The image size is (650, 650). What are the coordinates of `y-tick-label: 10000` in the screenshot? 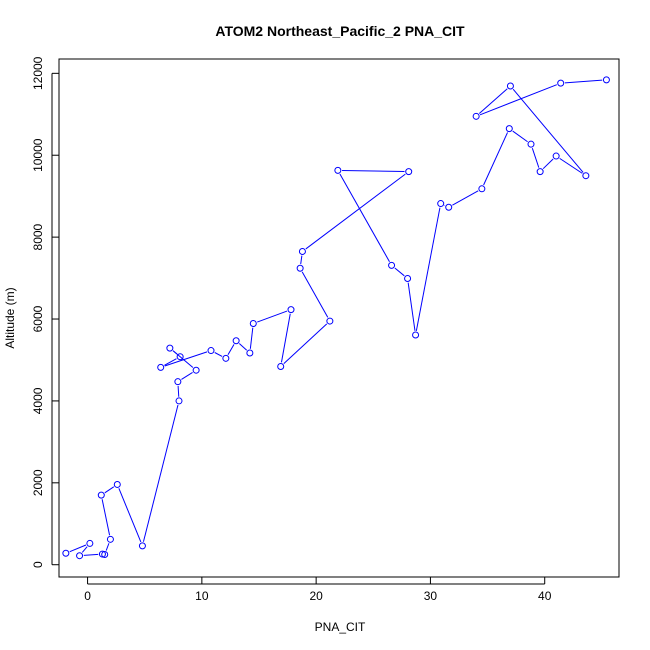 It's located at (38, 155).